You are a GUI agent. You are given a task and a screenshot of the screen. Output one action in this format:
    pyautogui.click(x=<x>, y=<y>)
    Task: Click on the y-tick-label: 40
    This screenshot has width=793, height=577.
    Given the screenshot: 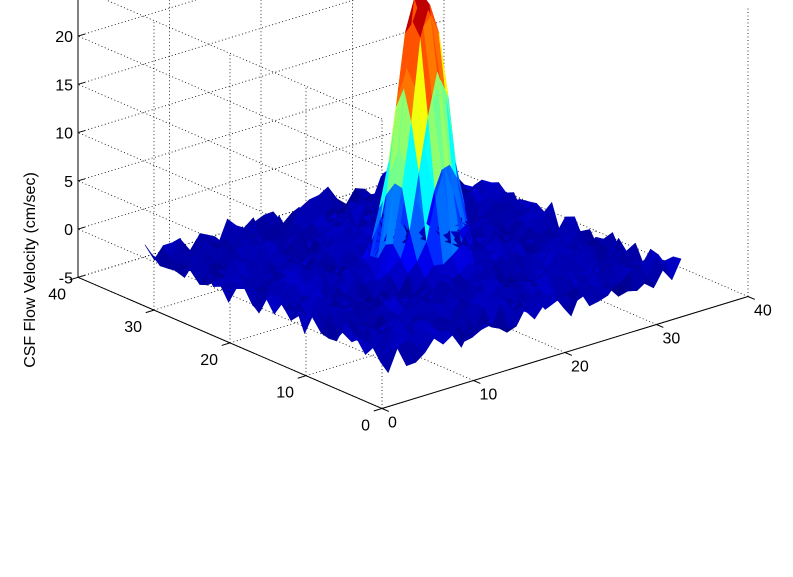 What is the action you would take?
    pyautogui.click(x=57, y=294)
    